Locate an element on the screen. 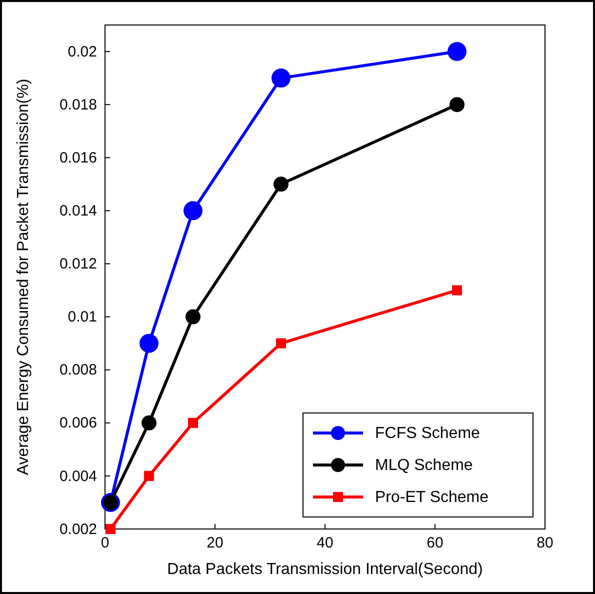 This screenshot has width=595, height=594. y-tick-label: 0.014 is located at coordinates (78, 211).